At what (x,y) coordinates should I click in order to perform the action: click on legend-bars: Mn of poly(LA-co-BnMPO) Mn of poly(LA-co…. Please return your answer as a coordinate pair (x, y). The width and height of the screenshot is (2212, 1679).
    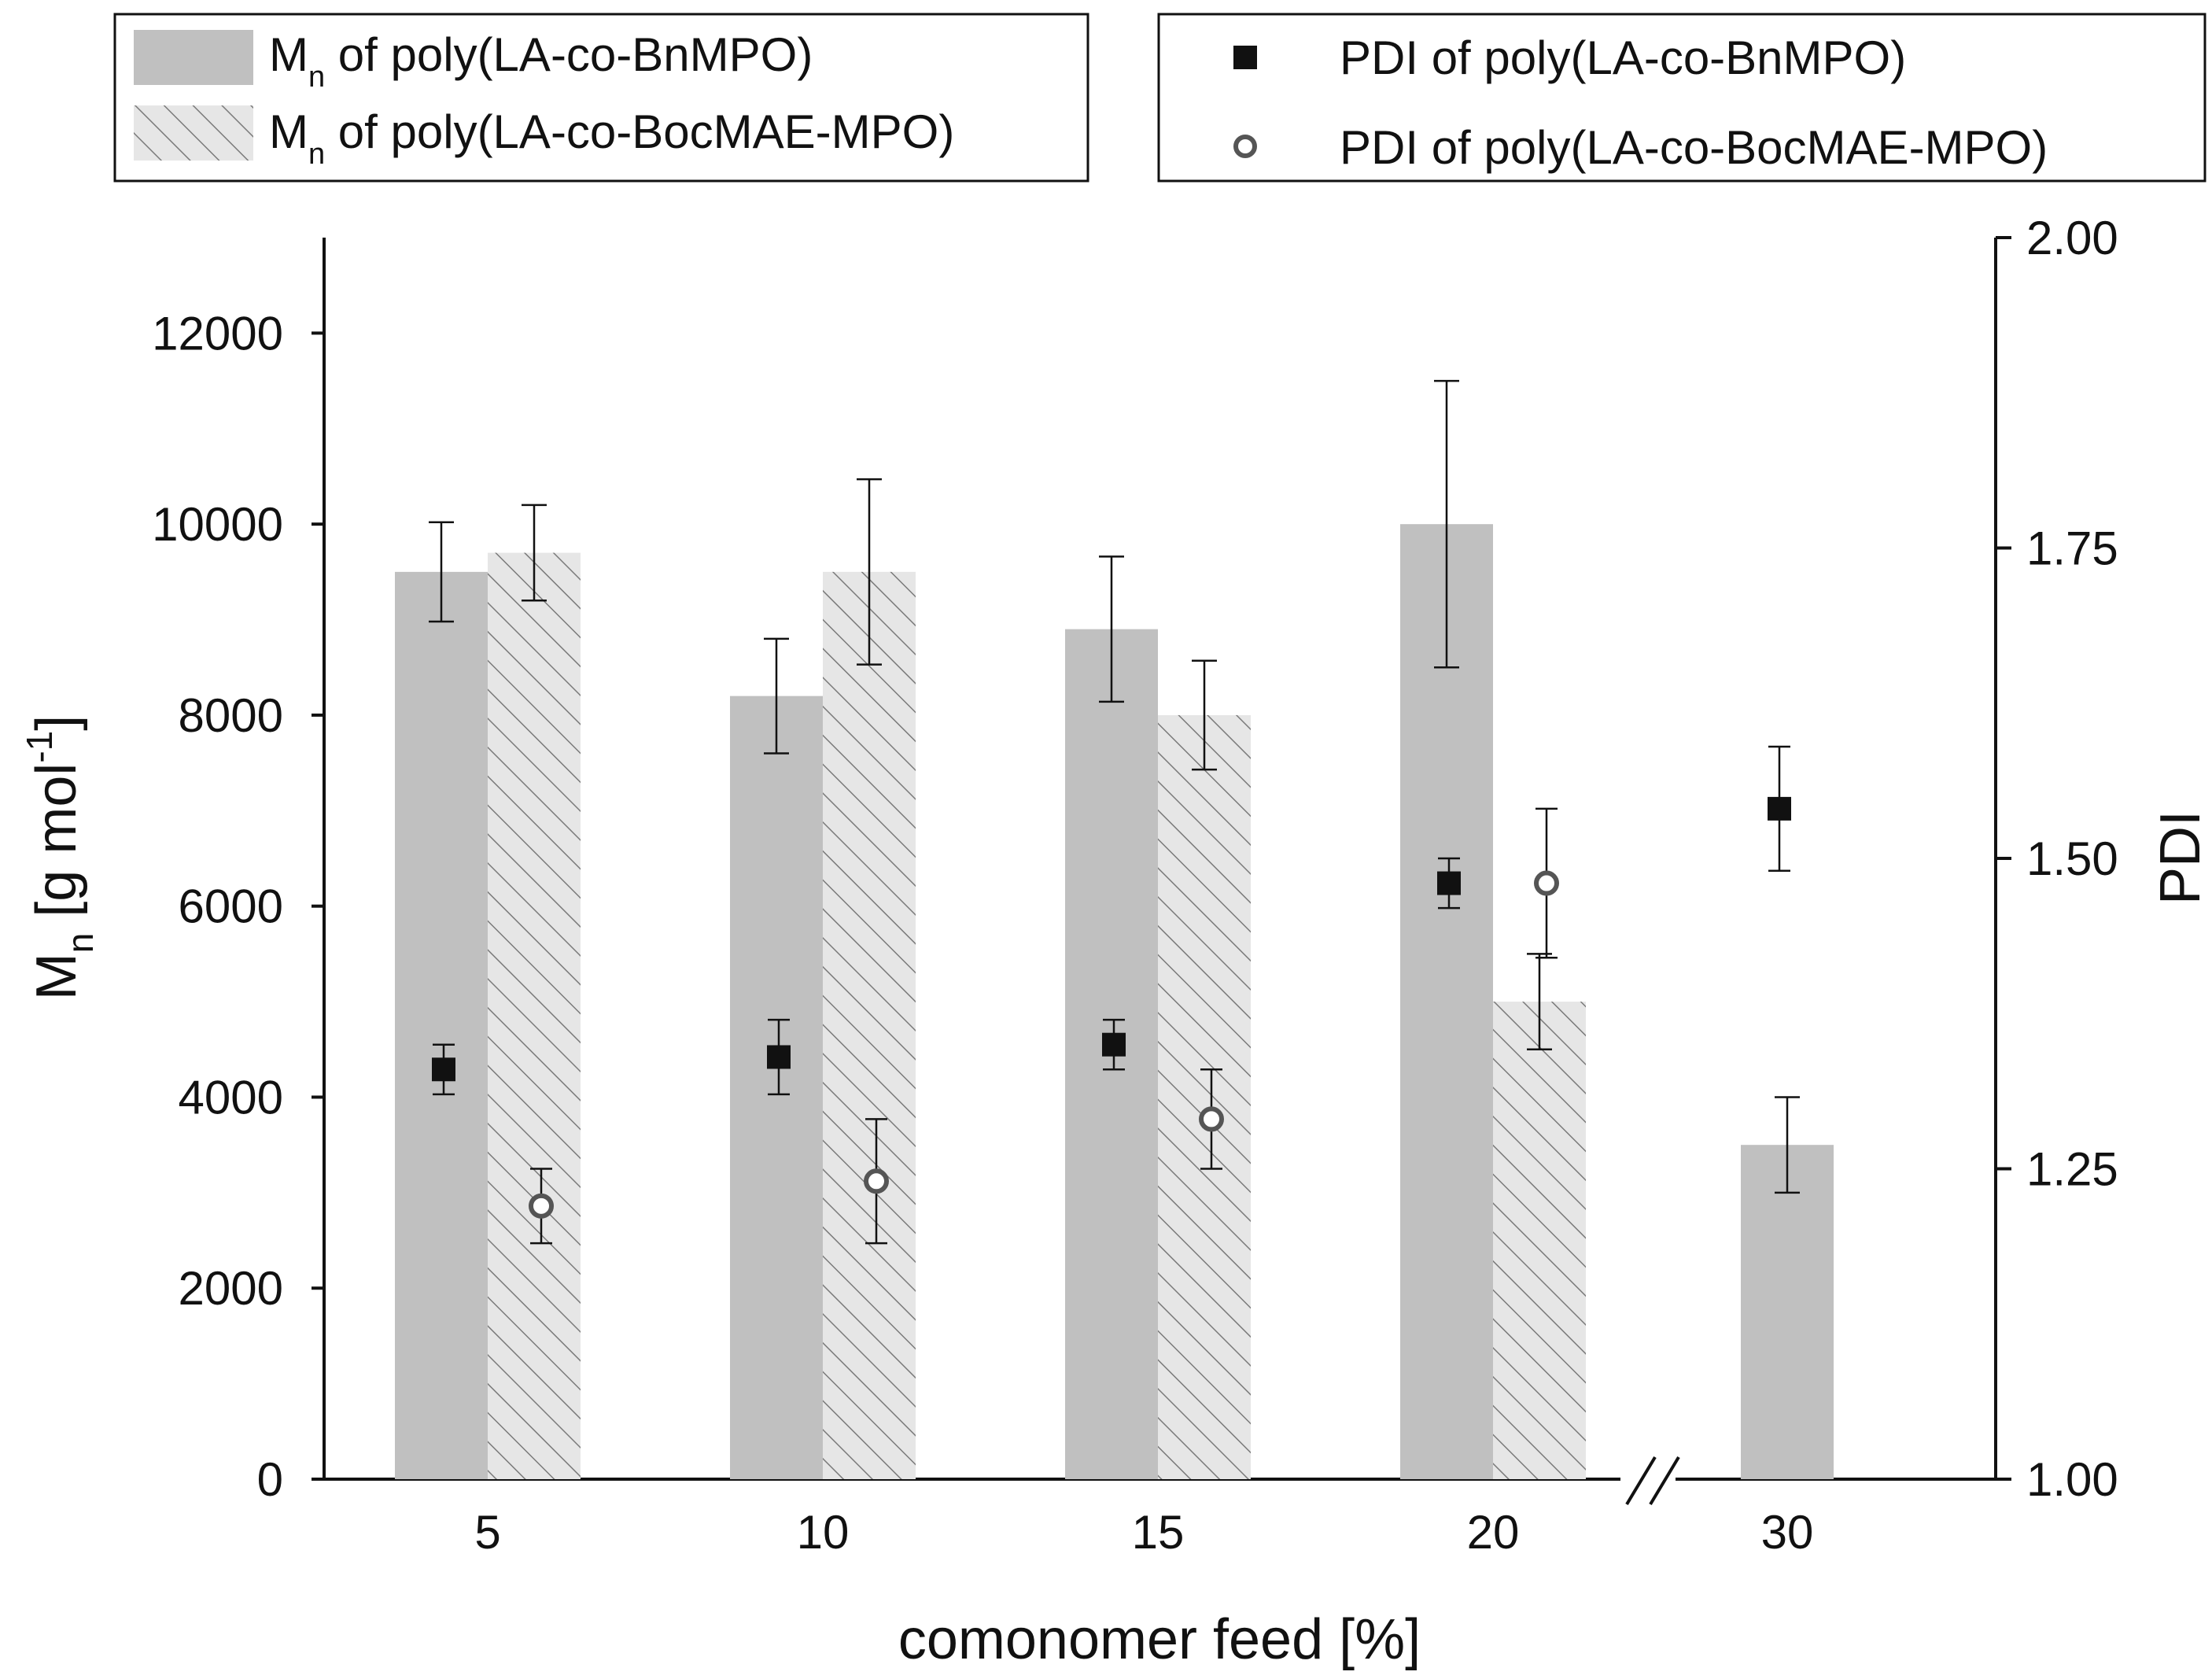
    Looking at the image, I should click on (601, 98).